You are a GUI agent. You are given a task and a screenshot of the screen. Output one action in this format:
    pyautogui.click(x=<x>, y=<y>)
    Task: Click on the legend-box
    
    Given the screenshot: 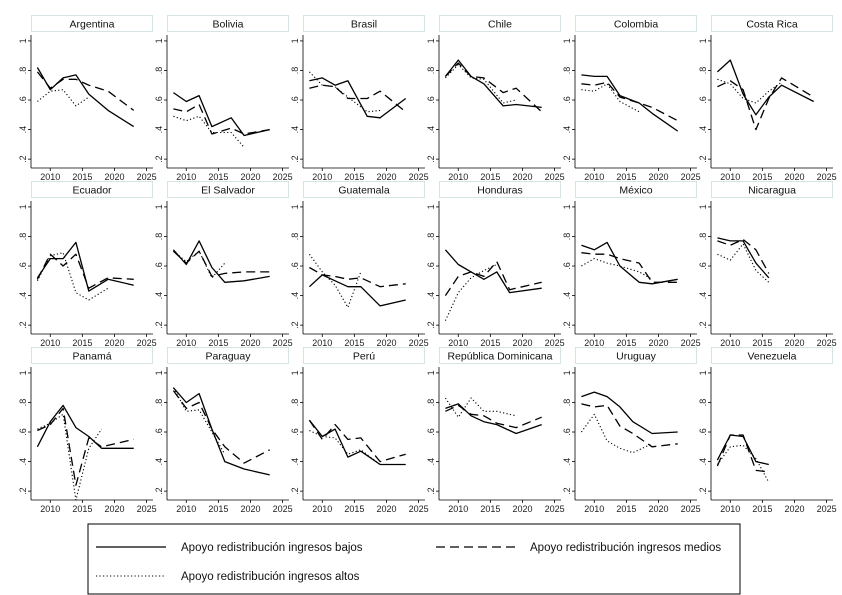 What is the action you would take?
    pyautogui.click(x=414, y=559)
    